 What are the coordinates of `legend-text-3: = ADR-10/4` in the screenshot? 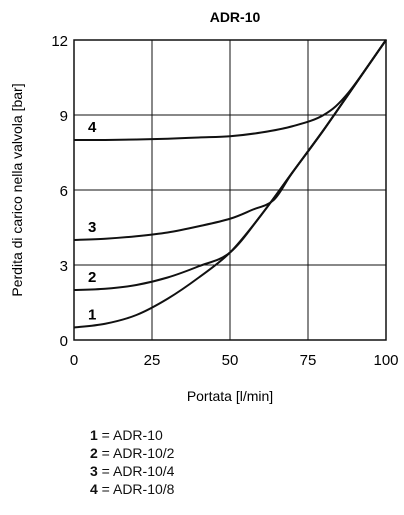 It's located at (136, 471).